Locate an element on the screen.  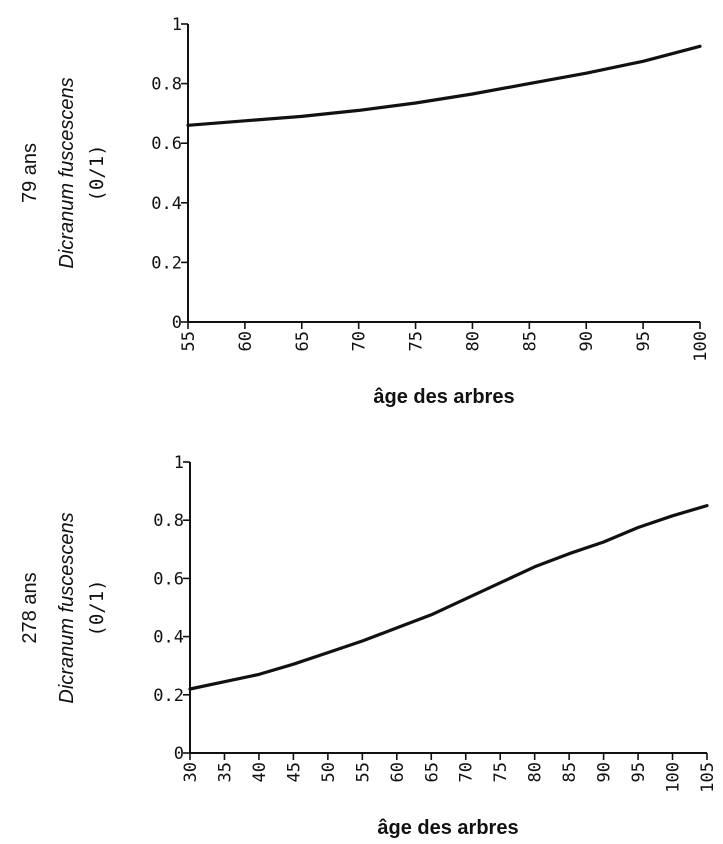
x-tick-label: 105 is located at coordinates (708, 777).